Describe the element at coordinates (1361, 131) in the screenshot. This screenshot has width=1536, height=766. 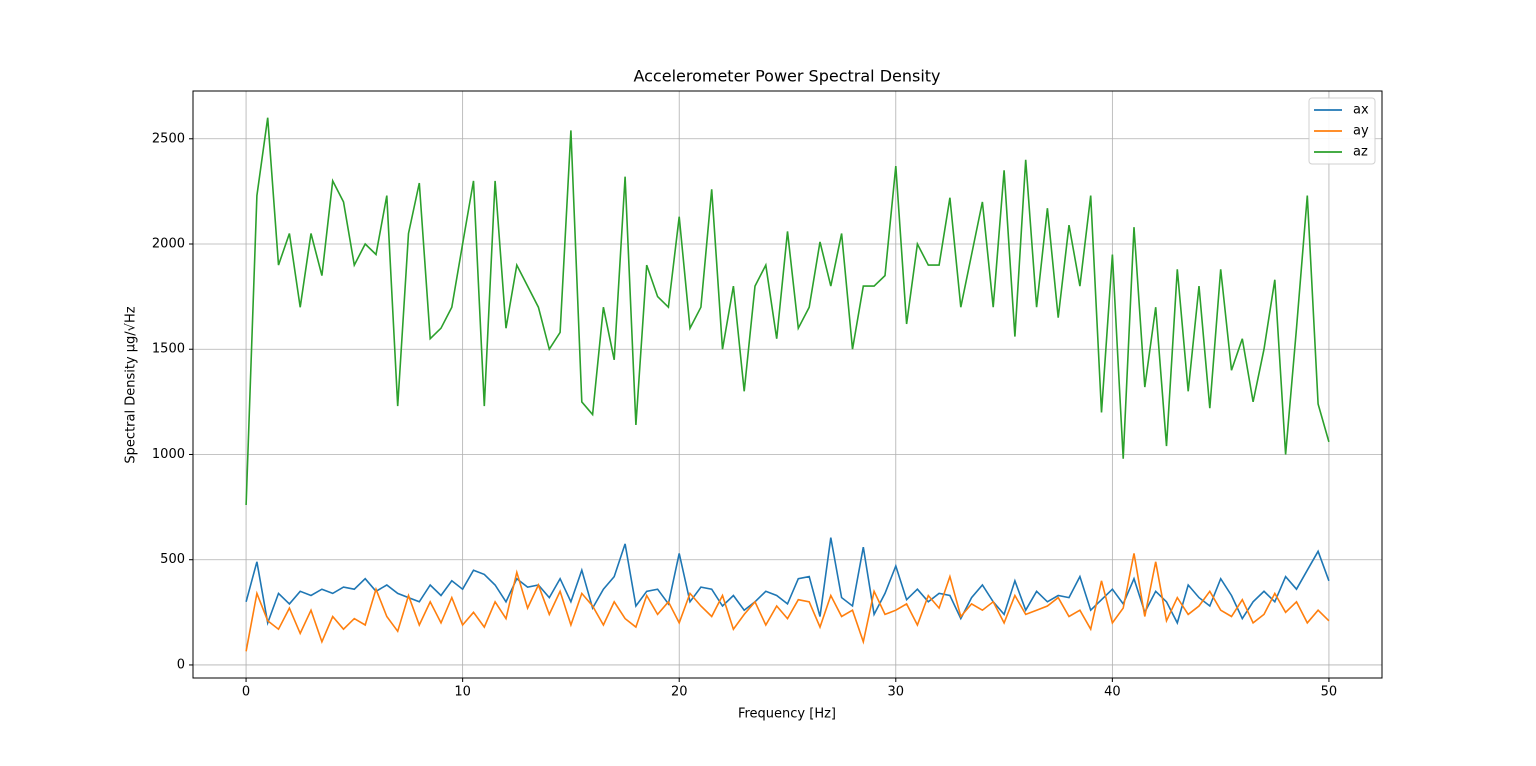
I see `legend-label: ay` at that location.